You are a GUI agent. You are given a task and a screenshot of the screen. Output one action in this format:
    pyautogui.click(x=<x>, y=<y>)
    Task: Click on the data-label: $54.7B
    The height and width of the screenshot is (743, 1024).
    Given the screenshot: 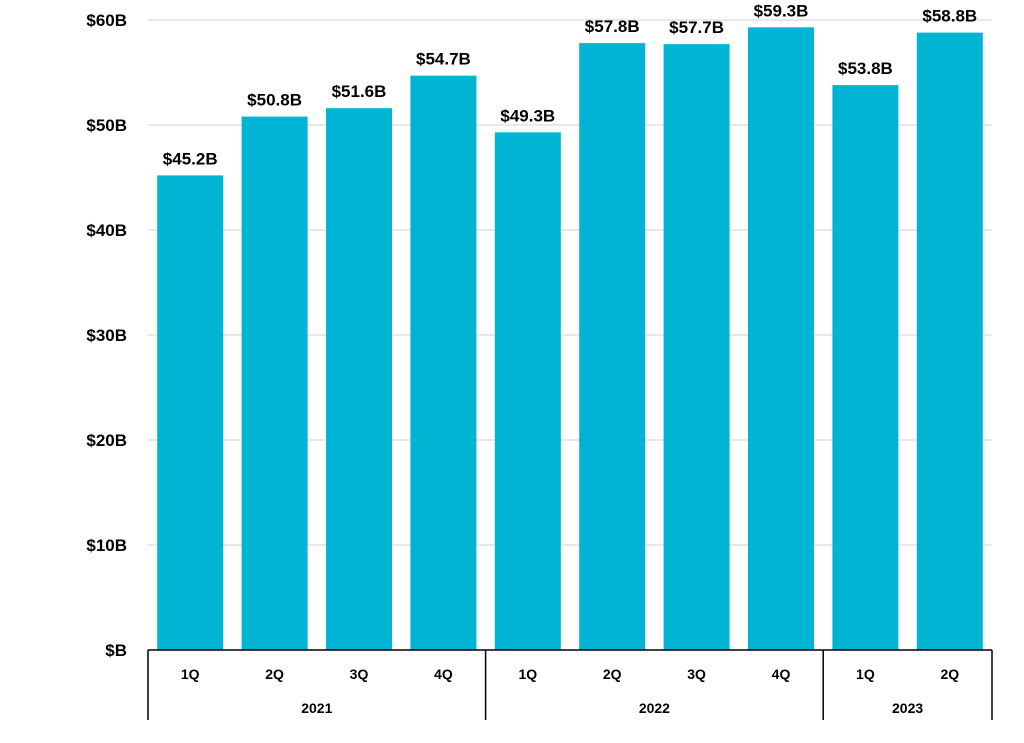 What is the action you would take?
    pyautogui.click(x=443, y=59)
    